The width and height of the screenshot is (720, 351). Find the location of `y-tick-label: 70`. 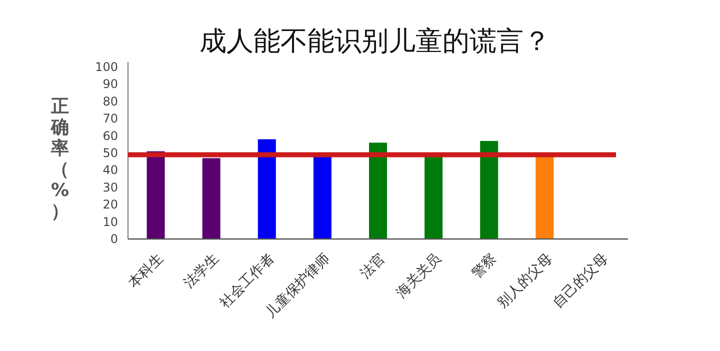

y-tick-label: 70 is located at coordinates (110, 119).